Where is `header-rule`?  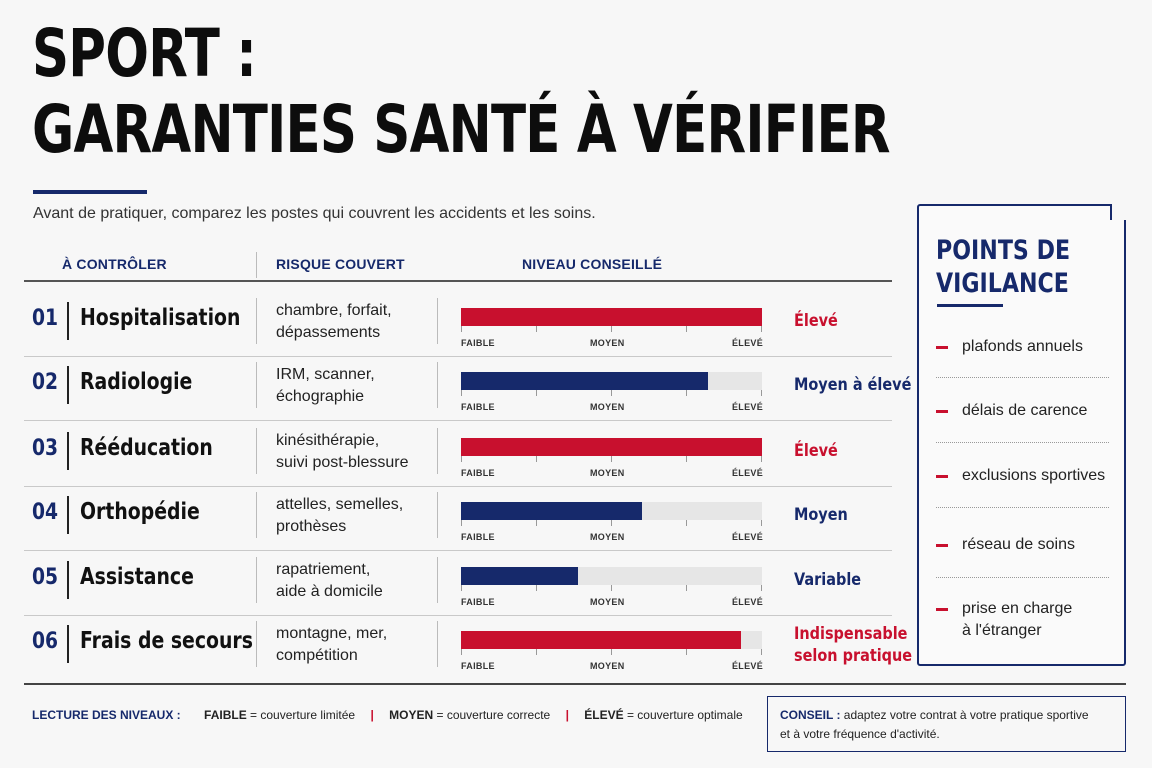
header-rule is located at coordinates (458, 281).